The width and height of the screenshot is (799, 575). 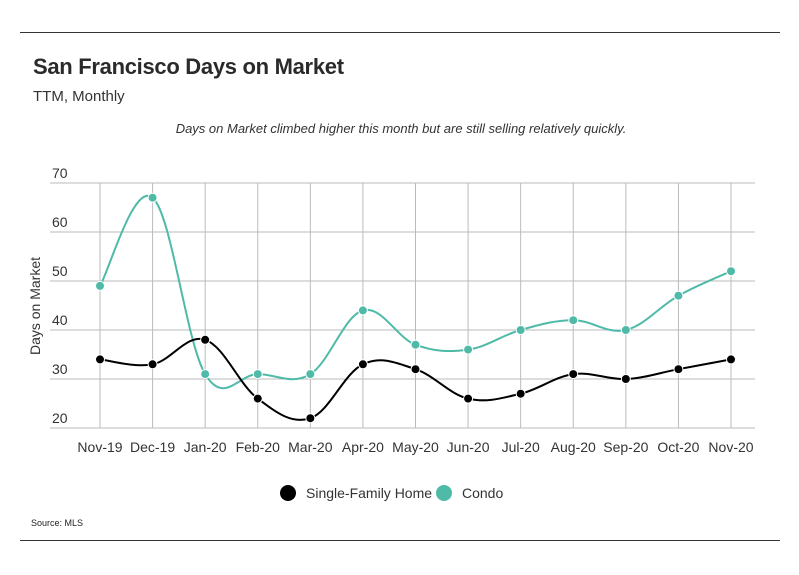 What do you see at coordinates (258, 447) in the screenshot?
I see `x-tick-label: Feb-20` at bounding box center [258, 447].